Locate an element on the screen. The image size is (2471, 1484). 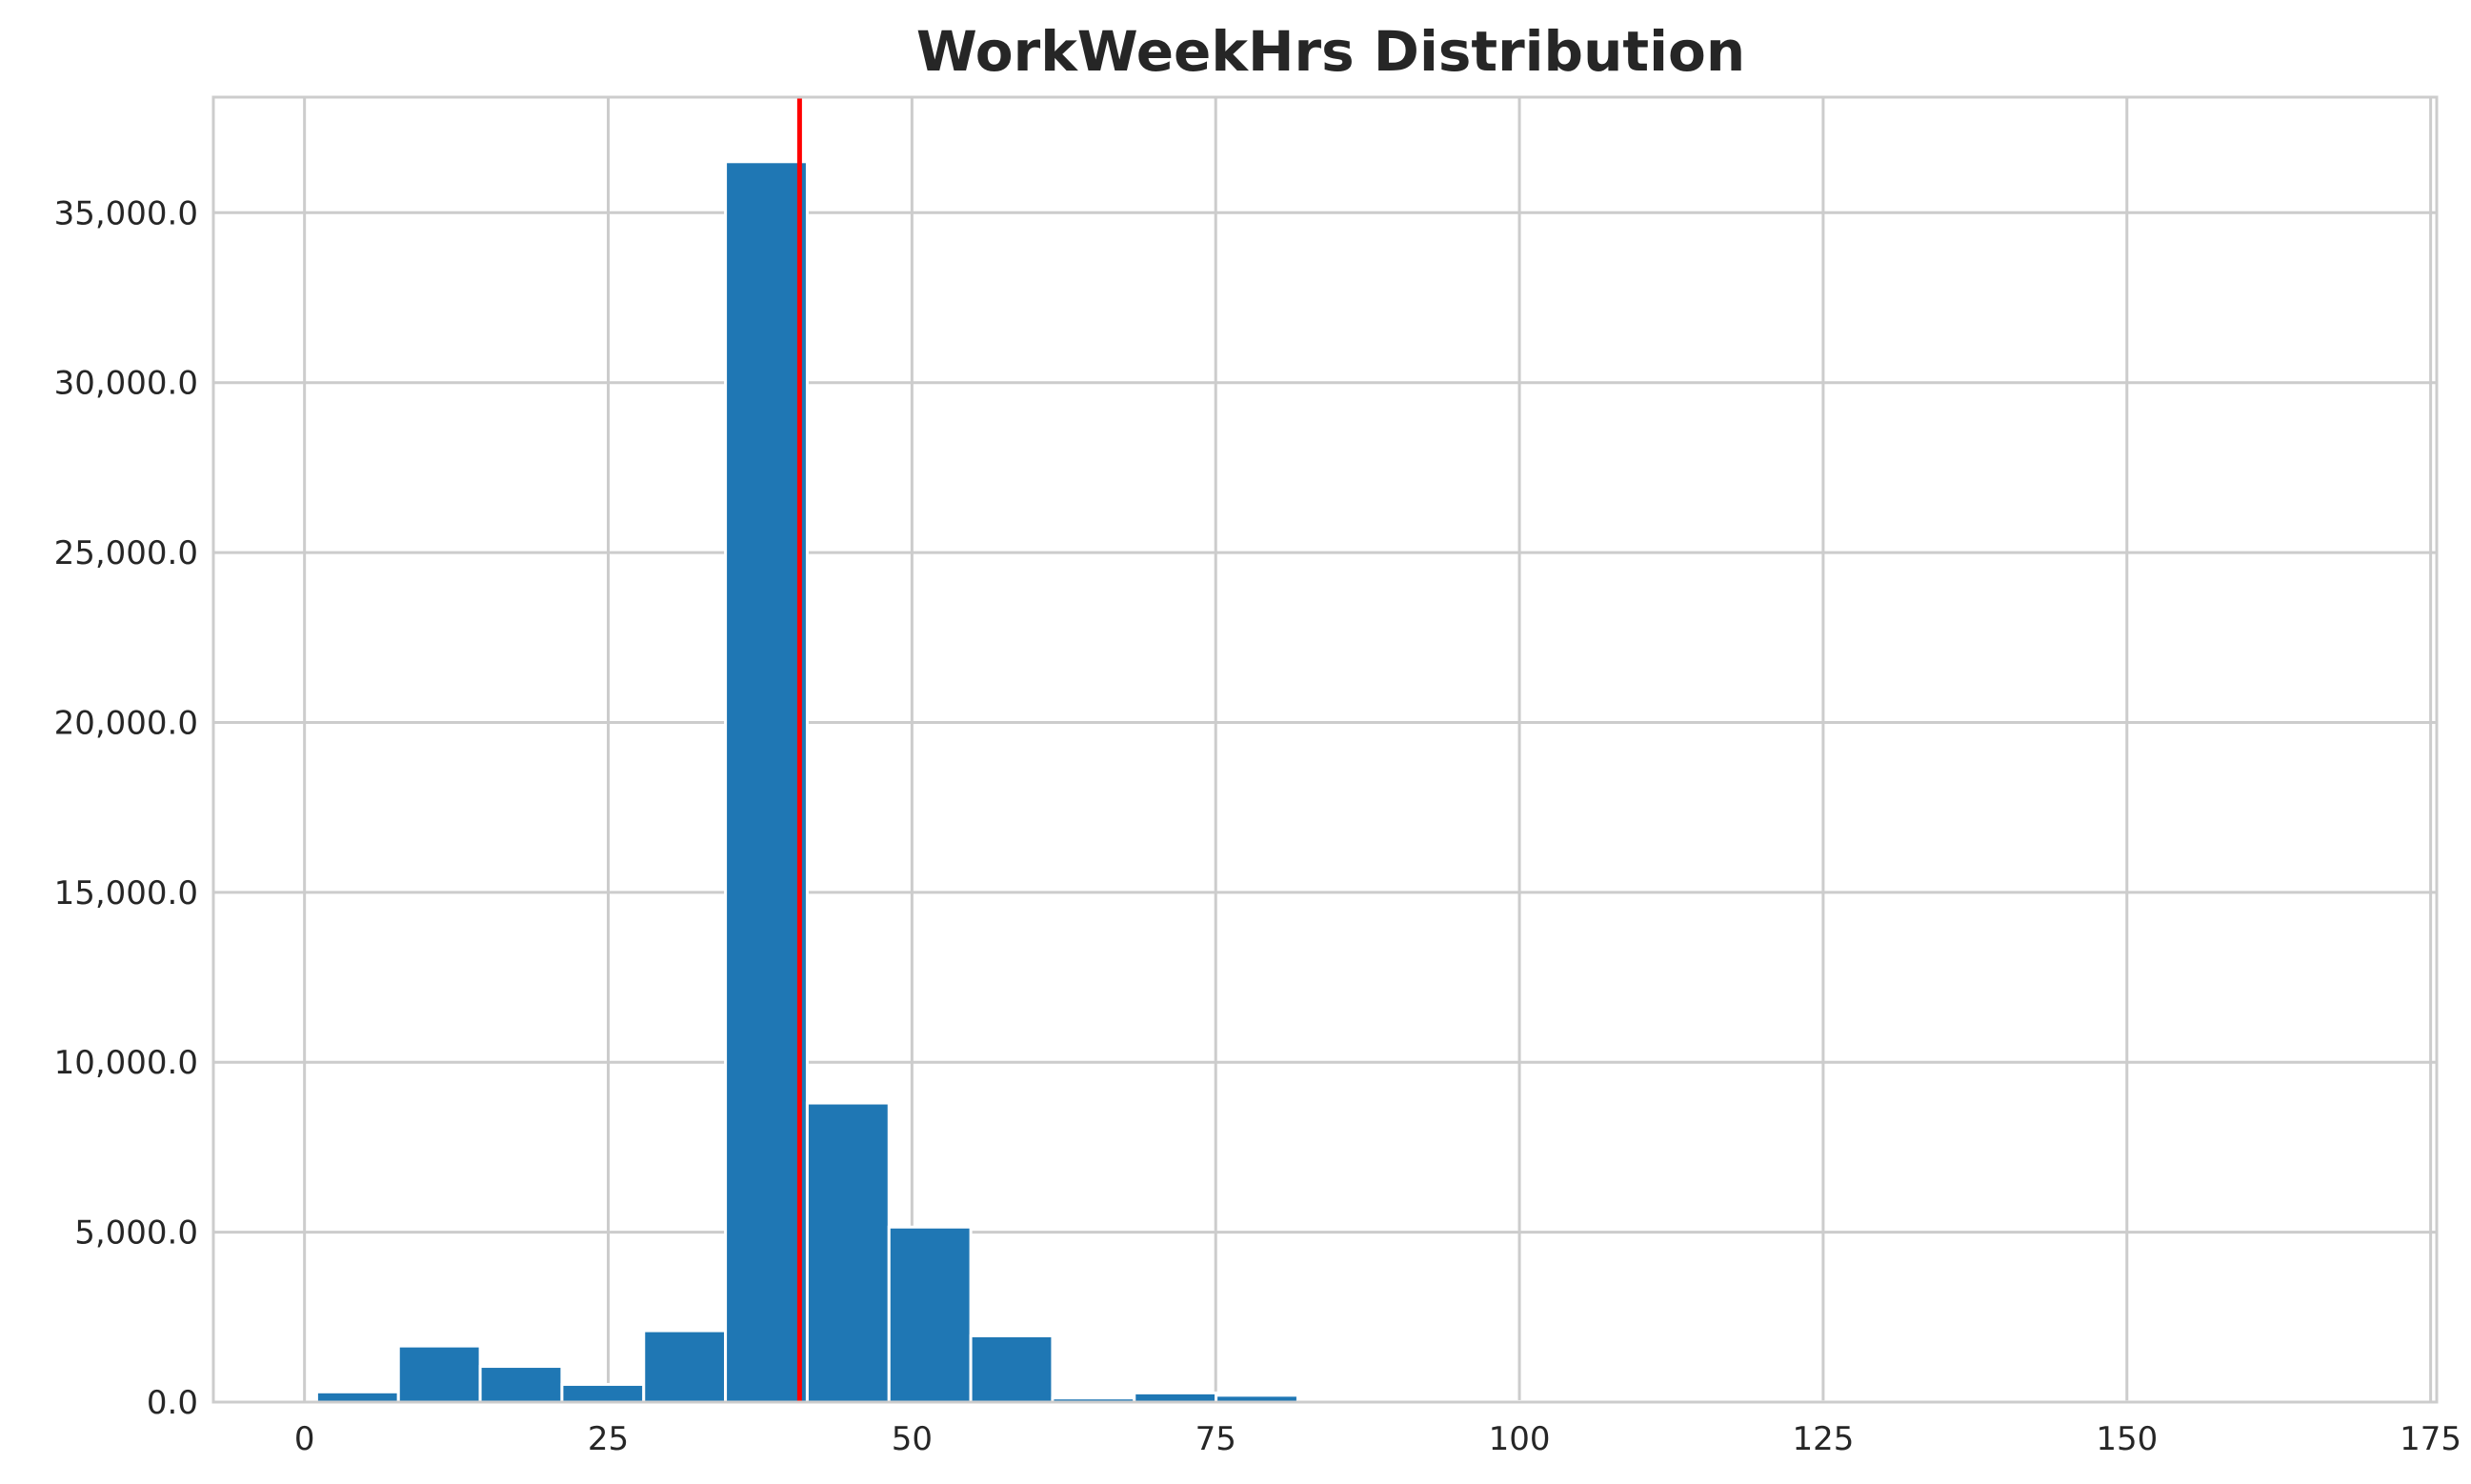
y-tick-label: 10,000.0 is located at coordinates (126, 1063).